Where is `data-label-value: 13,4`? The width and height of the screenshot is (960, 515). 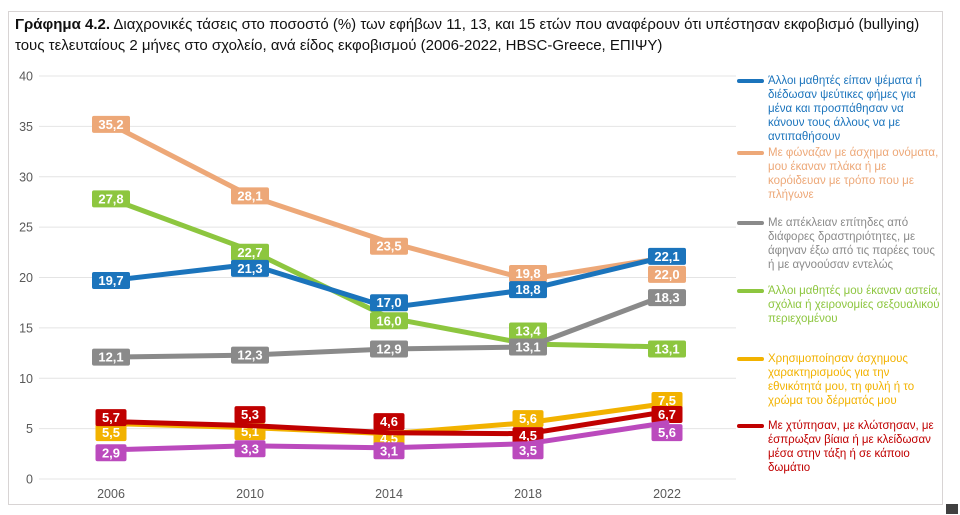 data-label-value: 13,4 is located at coordinates (528, 330).